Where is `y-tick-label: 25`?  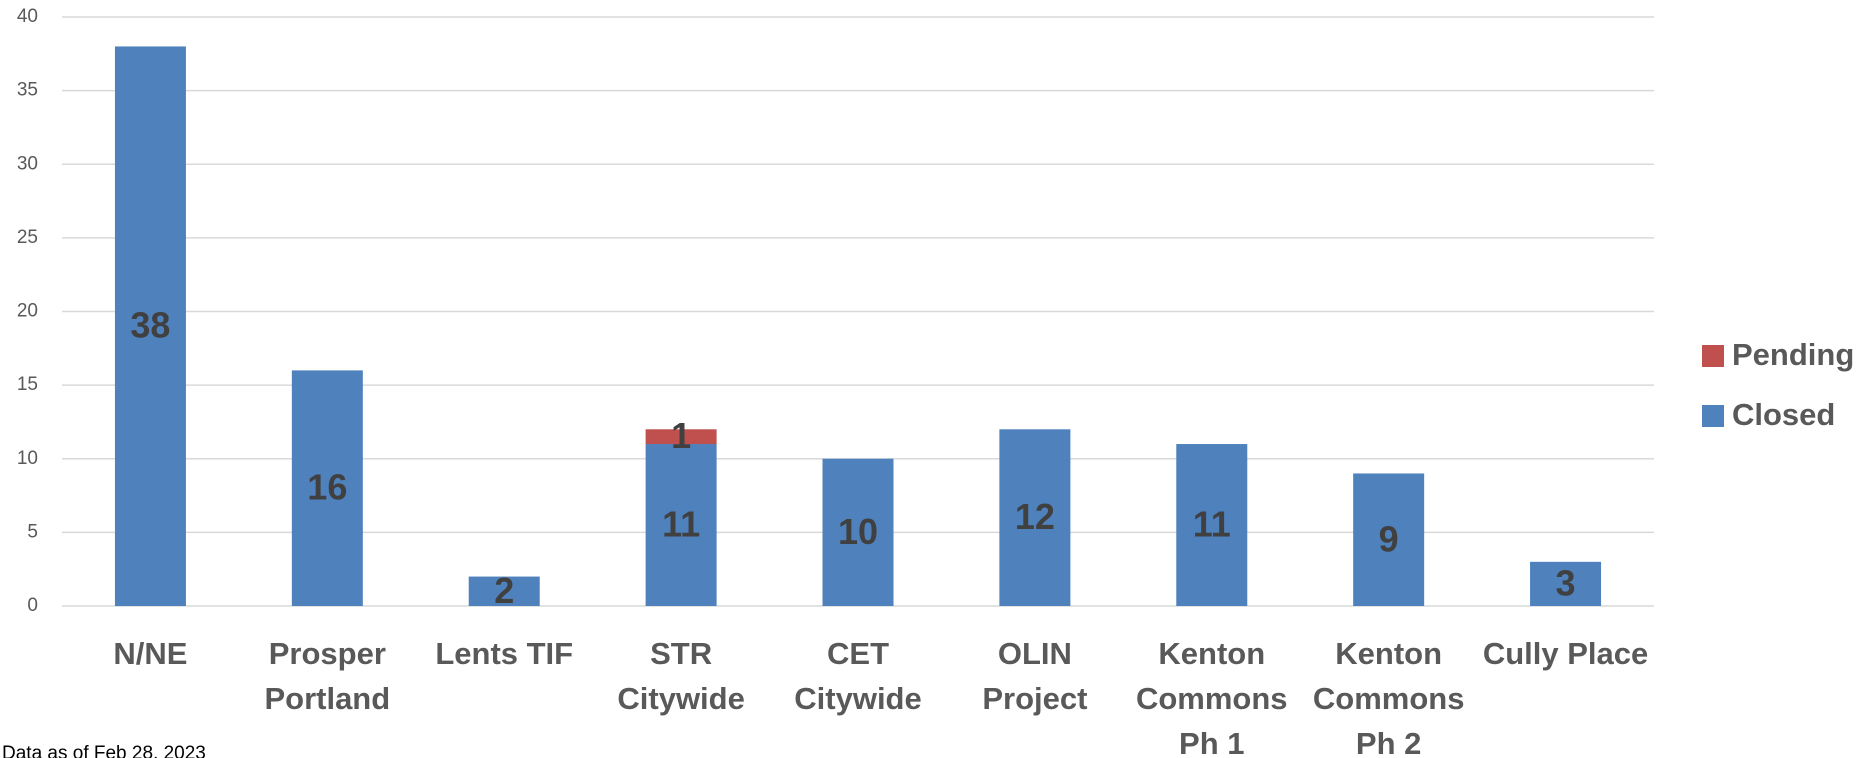 y-tick-label: 25 is located at coordinates (27, 237).